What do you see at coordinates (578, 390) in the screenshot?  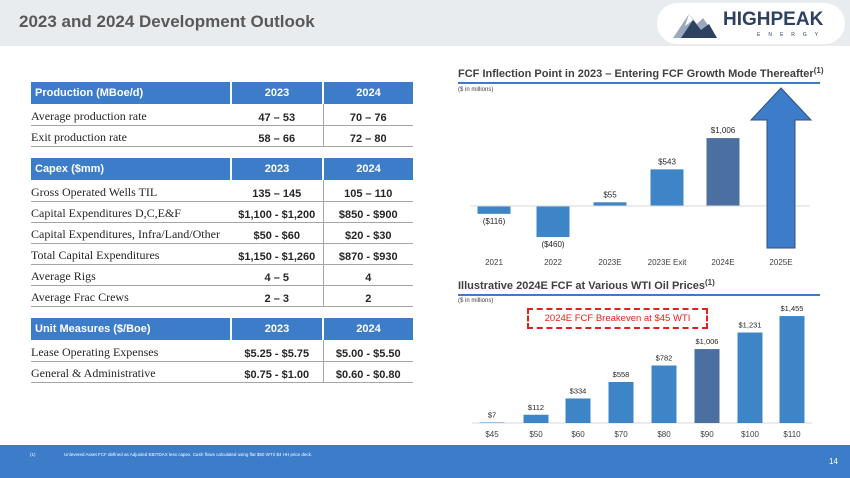 I see `wti-data-label: $334` at bounding box center [578, 390].